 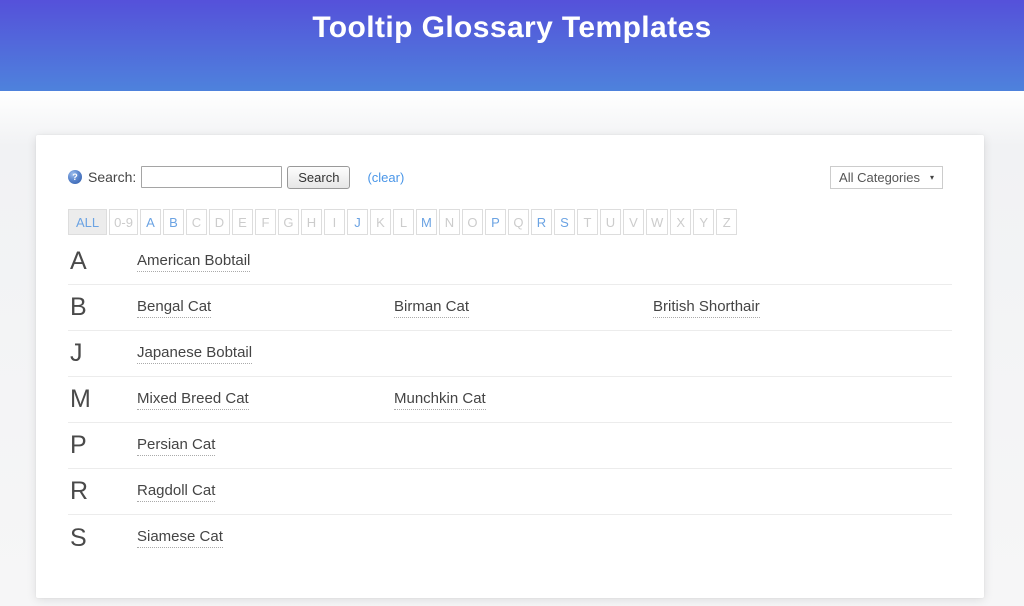 What do you see at coordinates (440, 400) in the screenshot?
I see `glossary-term: Munchkin Cat` at bounding box center [440, 400].